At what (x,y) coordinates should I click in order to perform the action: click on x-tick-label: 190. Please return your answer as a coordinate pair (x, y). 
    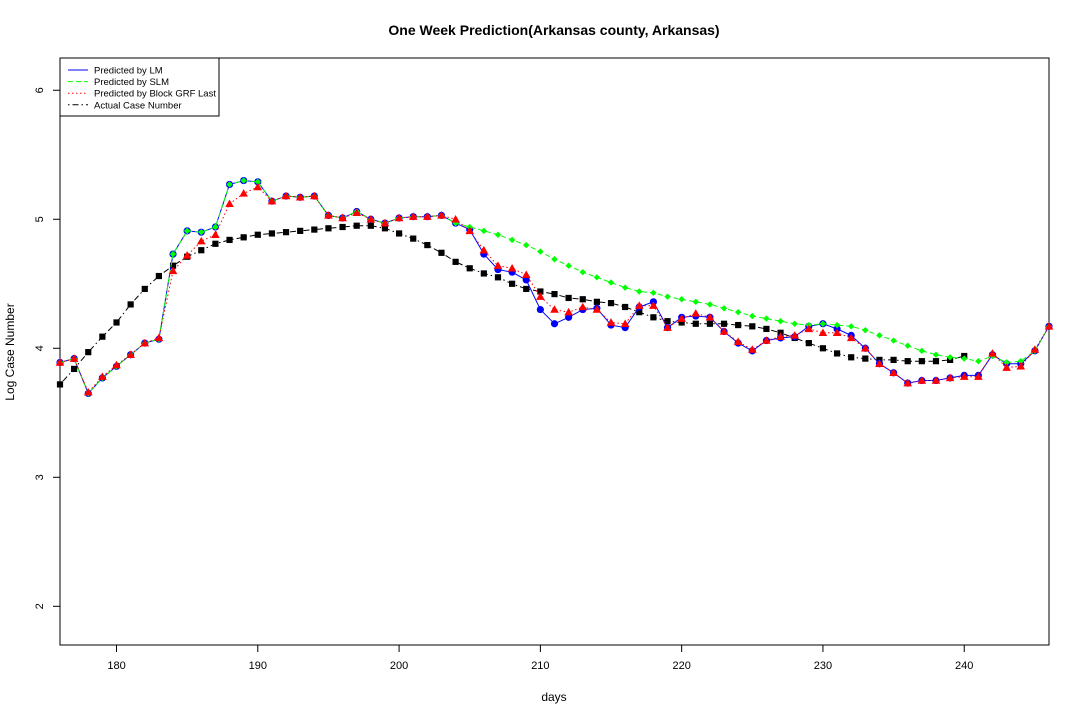
    Looking at the image, I should click on (258, 666).